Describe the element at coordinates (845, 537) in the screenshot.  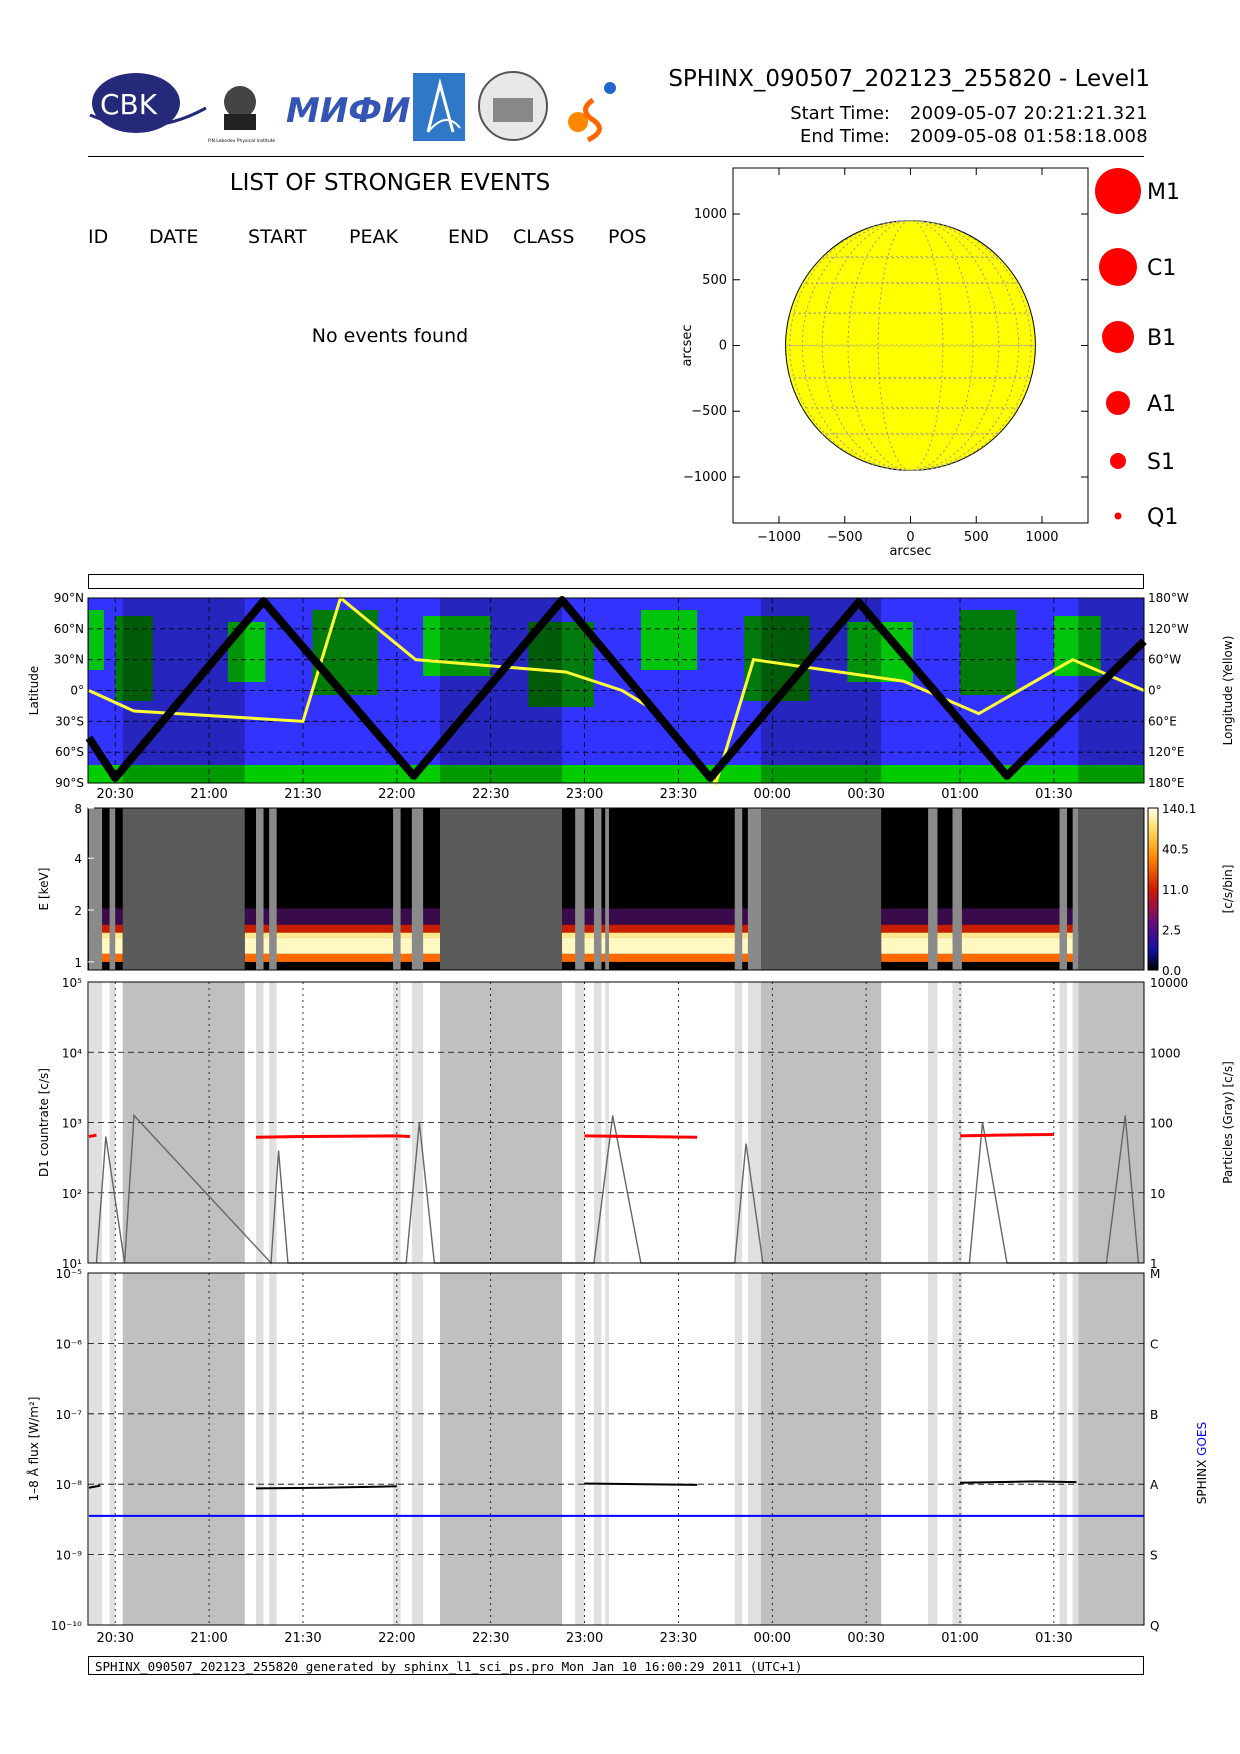
I see `x-tick-label: −500` at that location.